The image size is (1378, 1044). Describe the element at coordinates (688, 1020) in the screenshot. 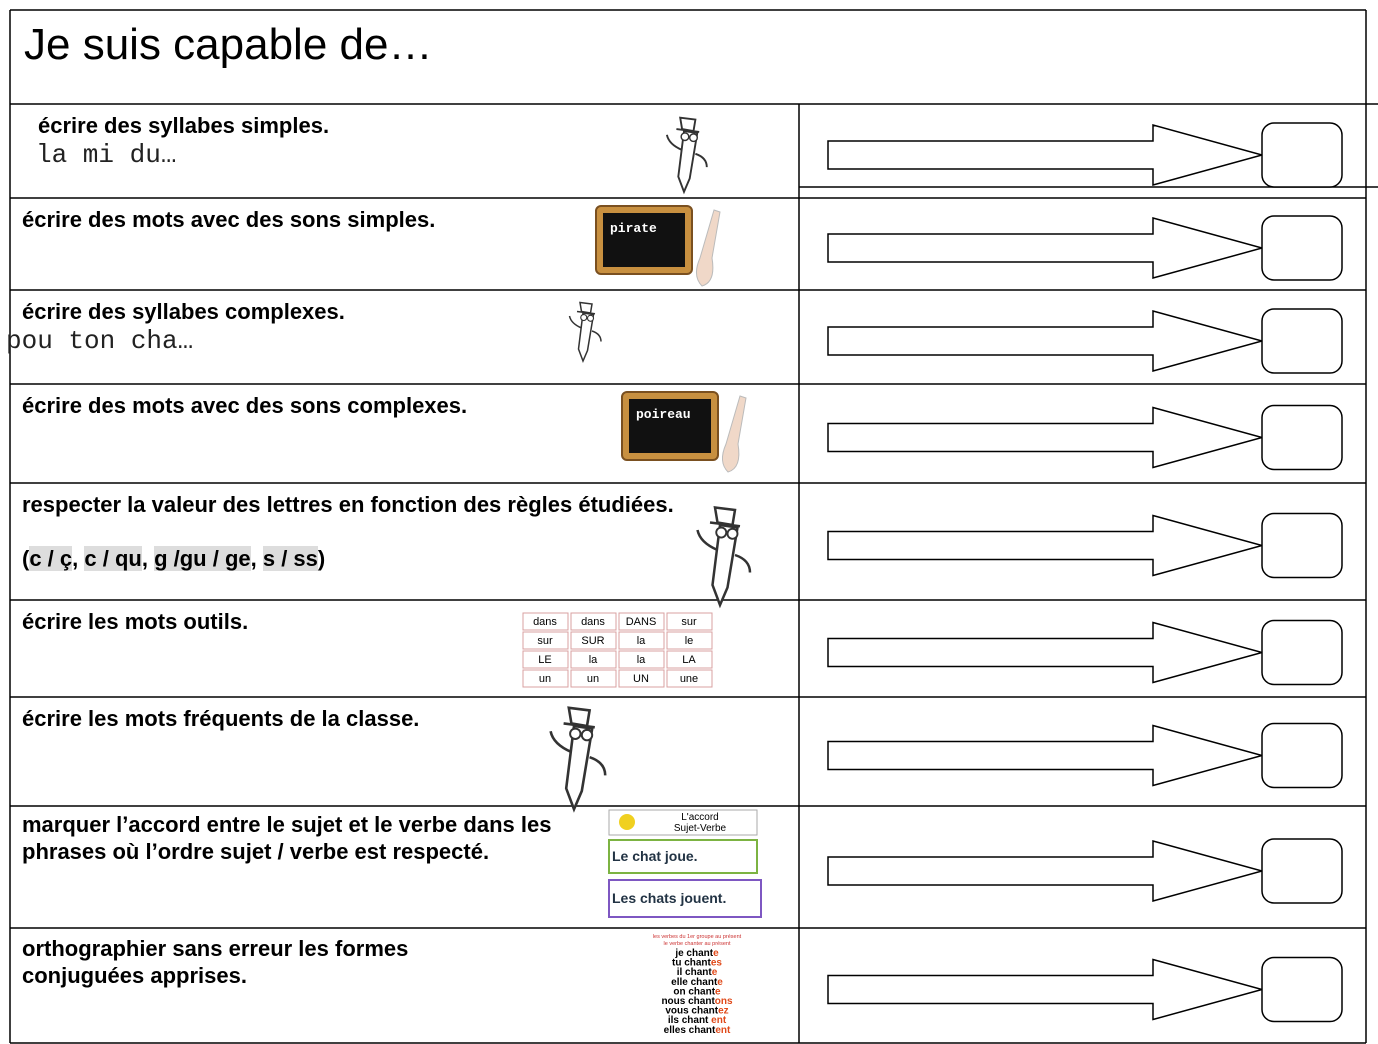

I see `conj-stem: ils chant` at that location.